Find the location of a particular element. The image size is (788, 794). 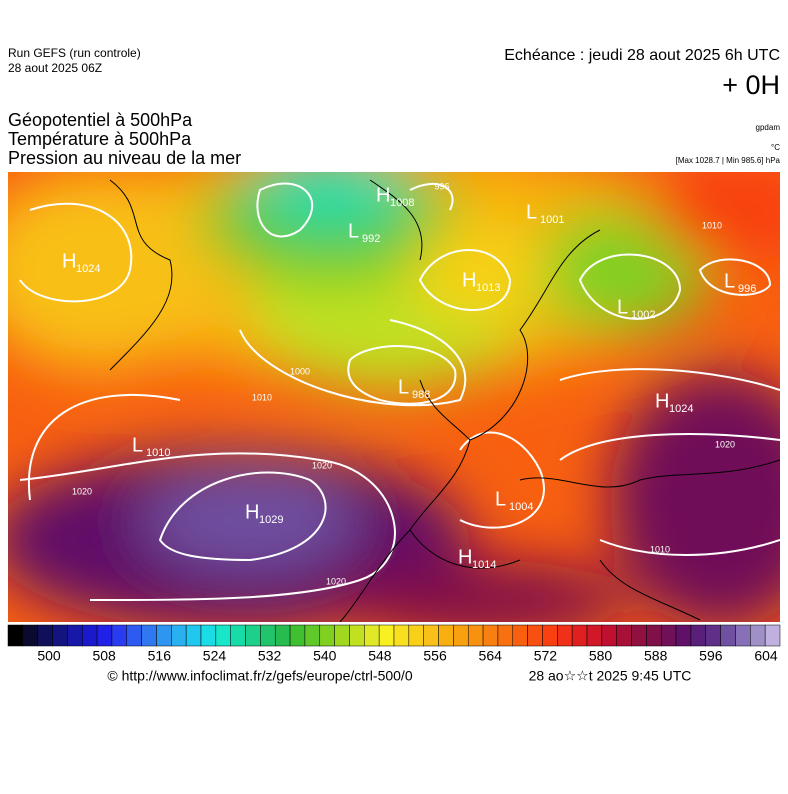

colorbar-label: 532 is located at coordinates (270, 656).